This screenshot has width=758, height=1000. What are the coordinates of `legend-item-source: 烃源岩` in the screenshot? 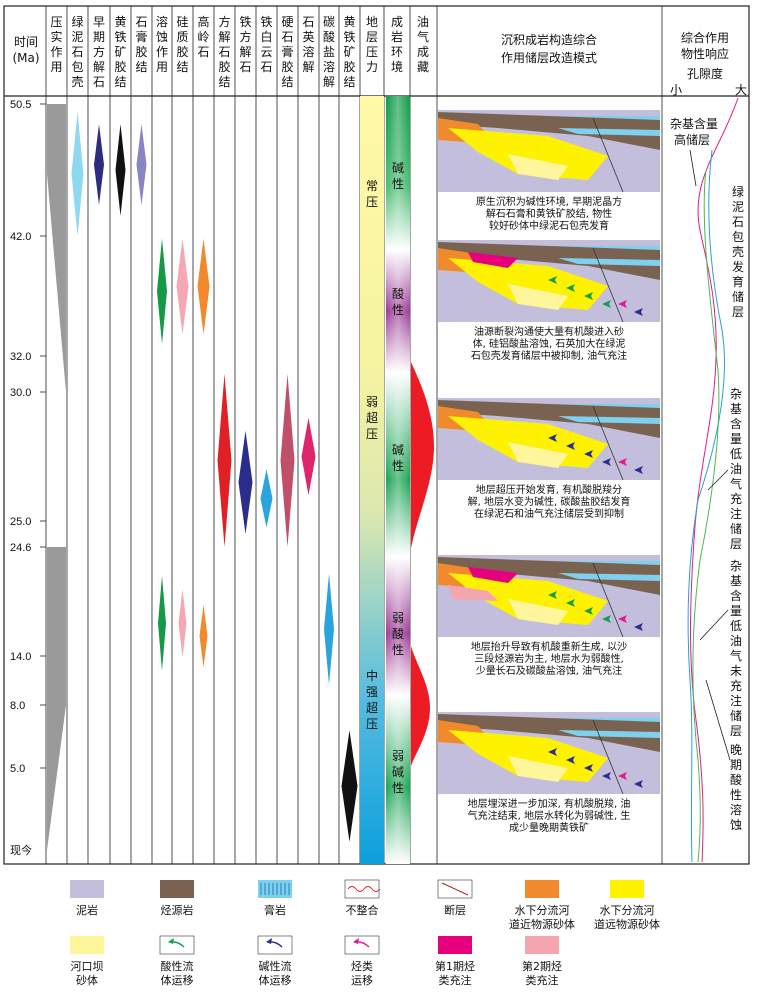 It's located at (177, 898).